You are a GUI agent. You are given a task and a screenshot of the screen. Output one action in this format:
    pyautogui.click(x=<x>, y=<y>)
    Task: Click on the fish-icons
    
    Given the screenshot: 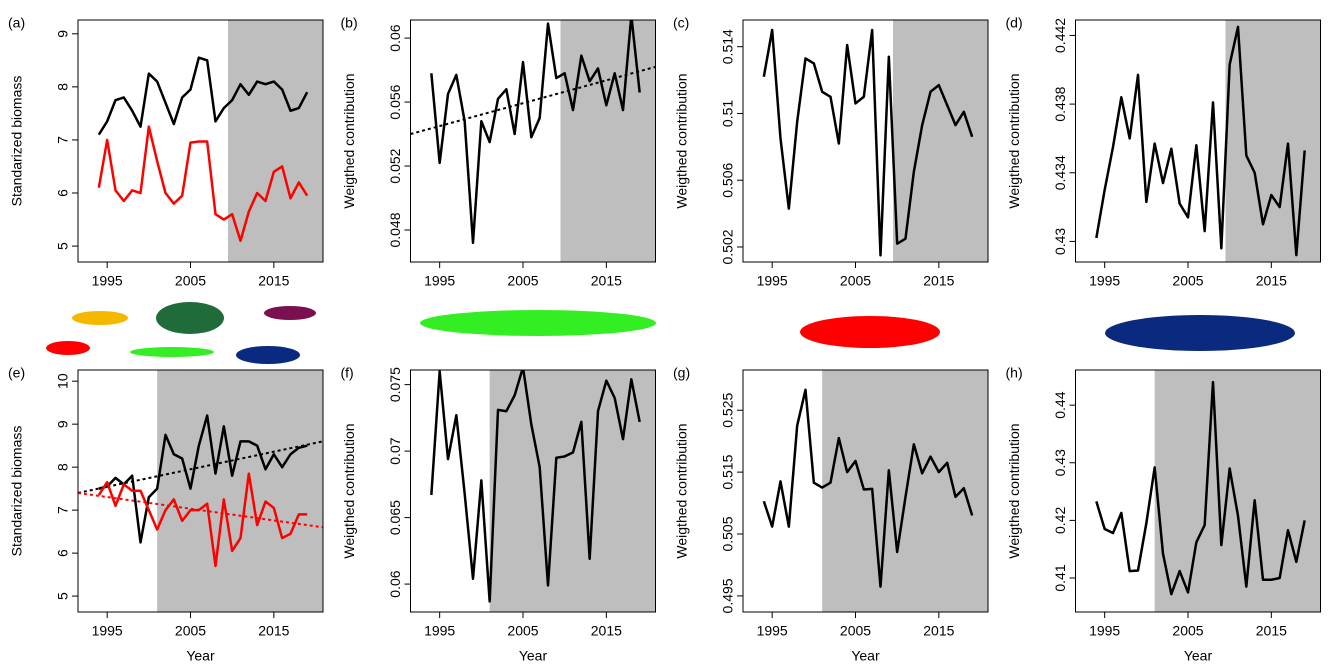 What is the action you would take?
    pyautogui.click(x=670, y=333)
    